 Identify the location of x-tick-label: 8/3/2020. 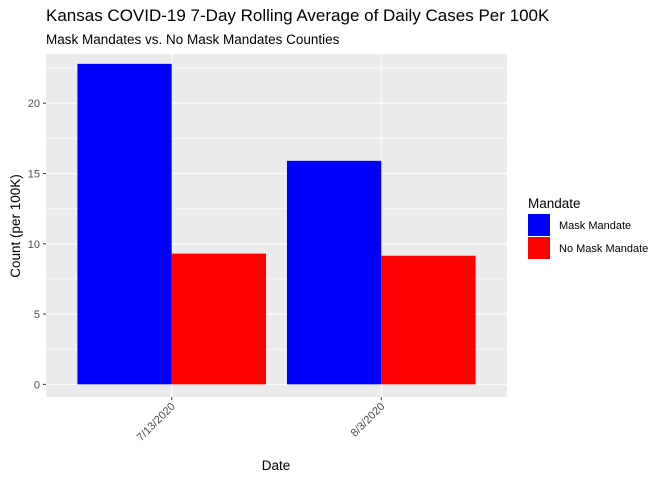
(368, 420).